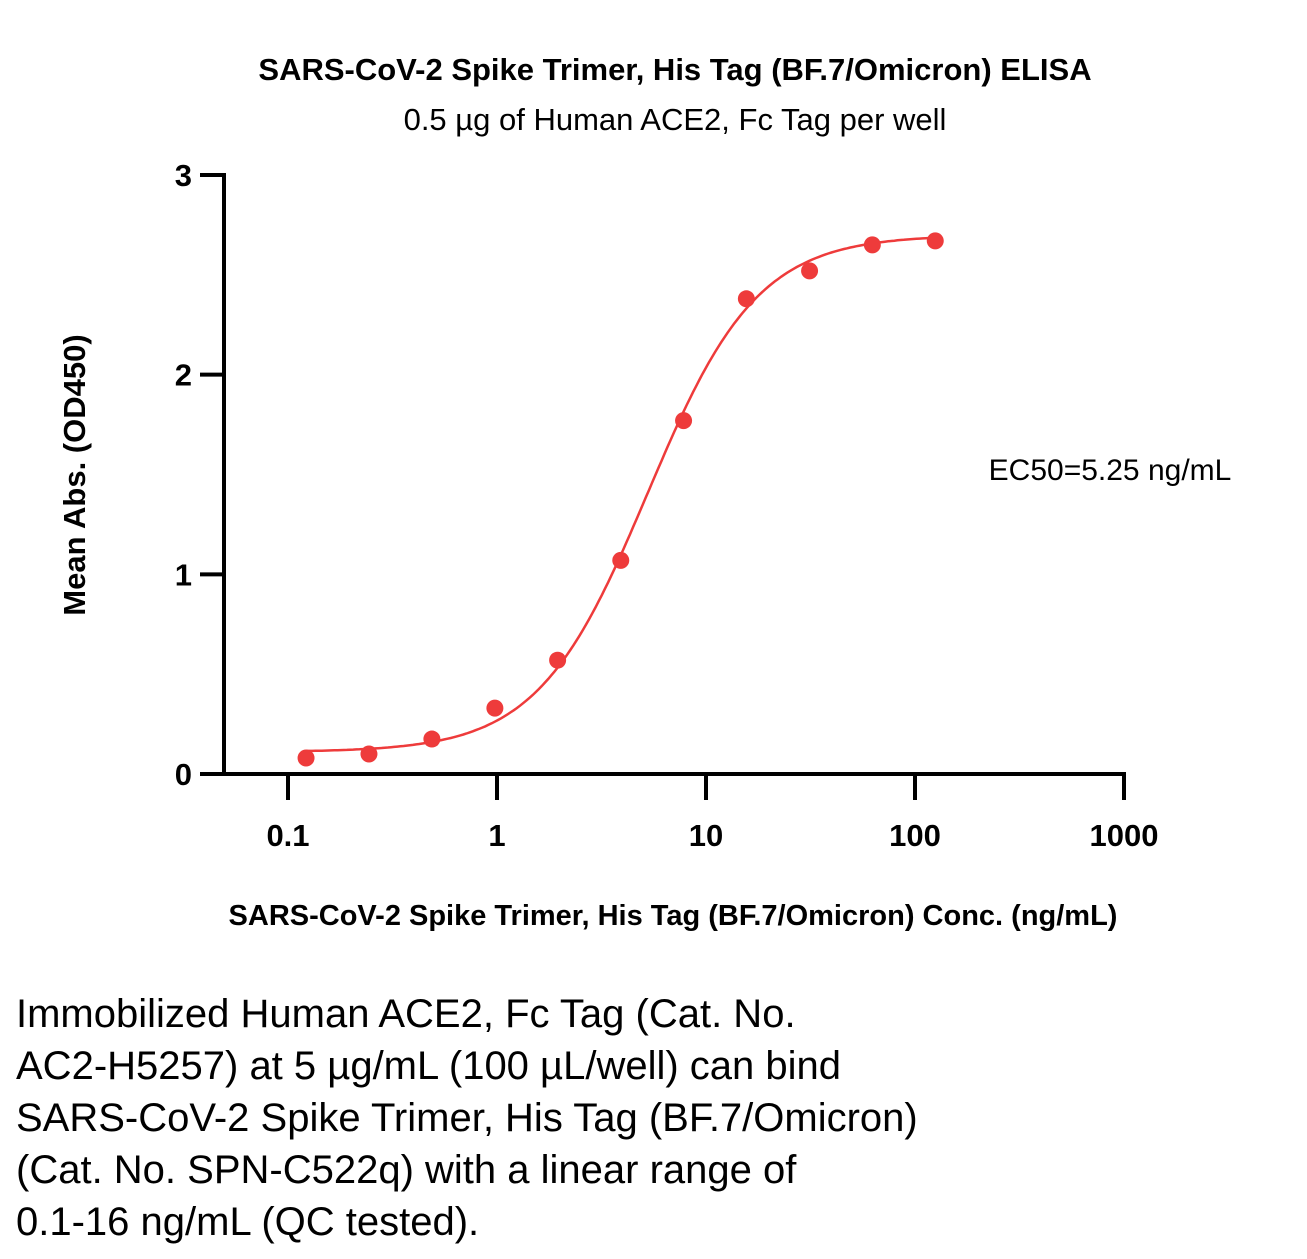  I want to click on y-tick-label: 3, so click(183, 175).